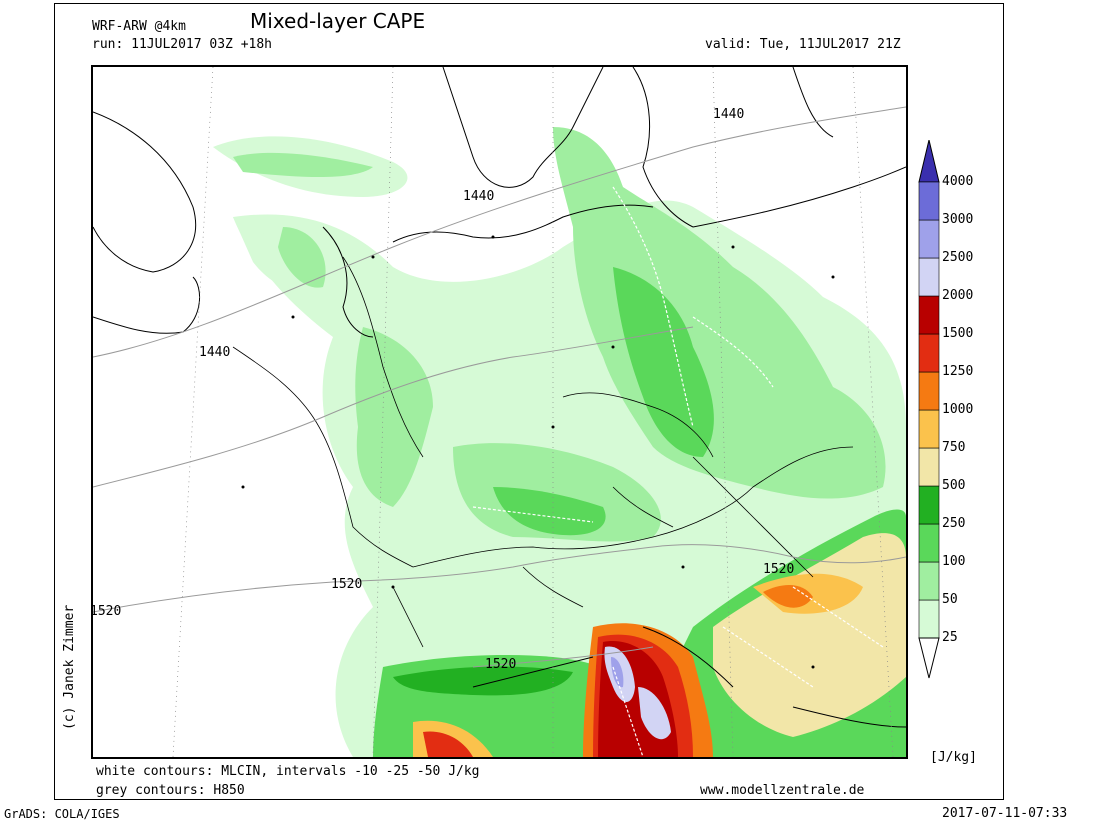  What do you see at coordinates (719, 313) in the screenshot?
I see `cape-field-green-east` at bounding box center [719, 313].